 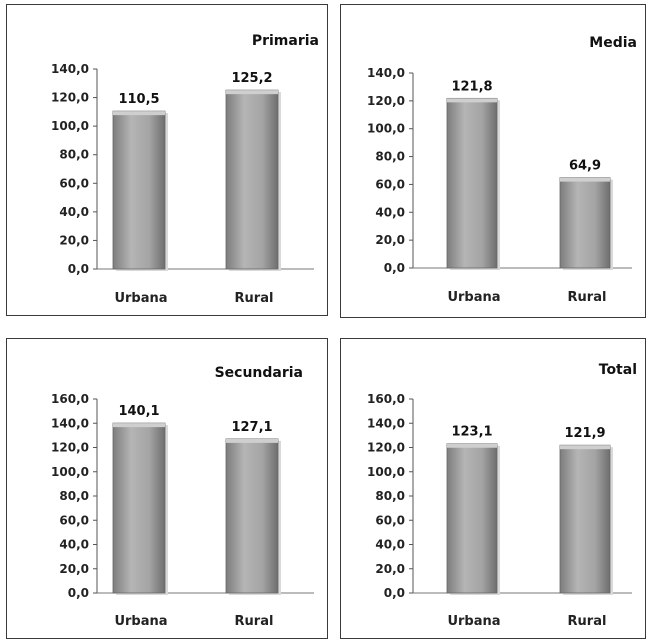 I want to click on chart-title: Media, so click(x=613, y=43).